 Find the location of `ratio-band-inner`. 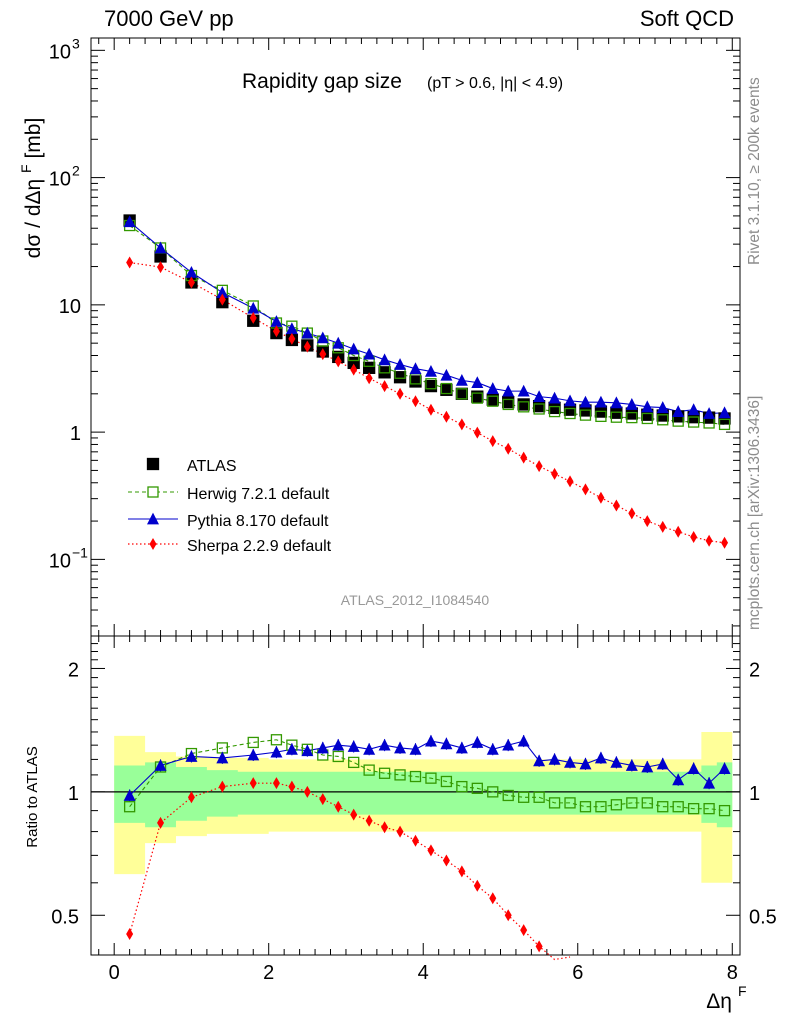

ratio-band-inner is located at coordinates (423, 795).